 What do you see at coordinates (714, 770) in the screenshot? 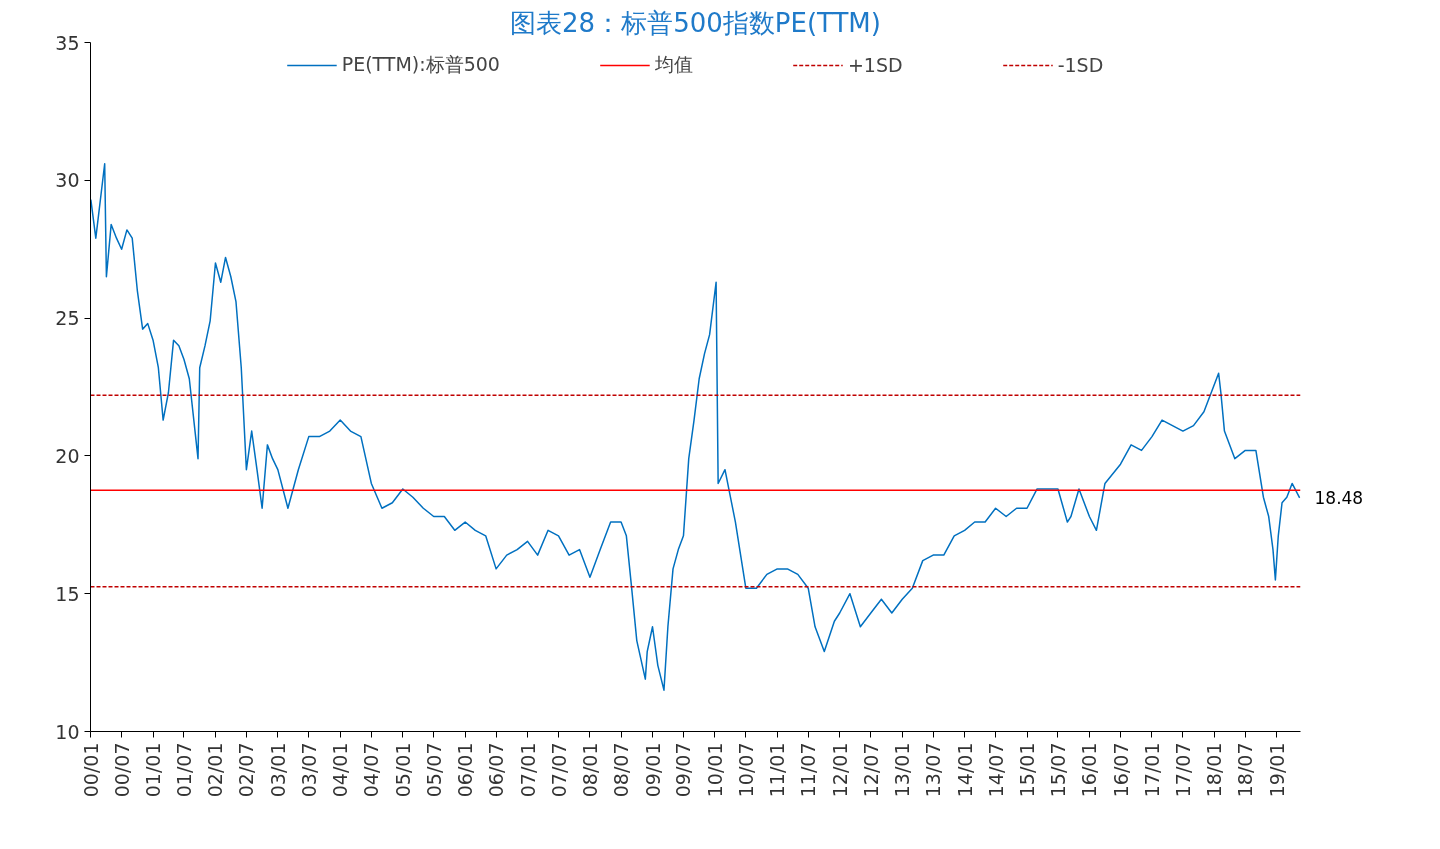
I see `x-tick-label: 10/01` at bounding box center [714, 770].